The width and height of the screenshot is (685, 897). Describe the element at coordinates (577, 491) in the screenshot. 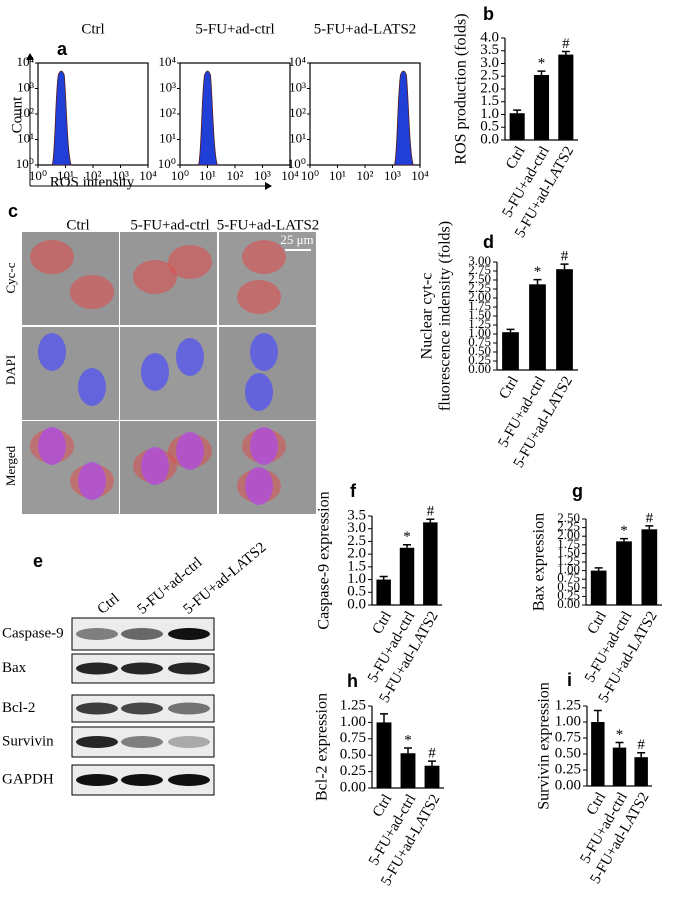

I see `panel-label: g` at that location.